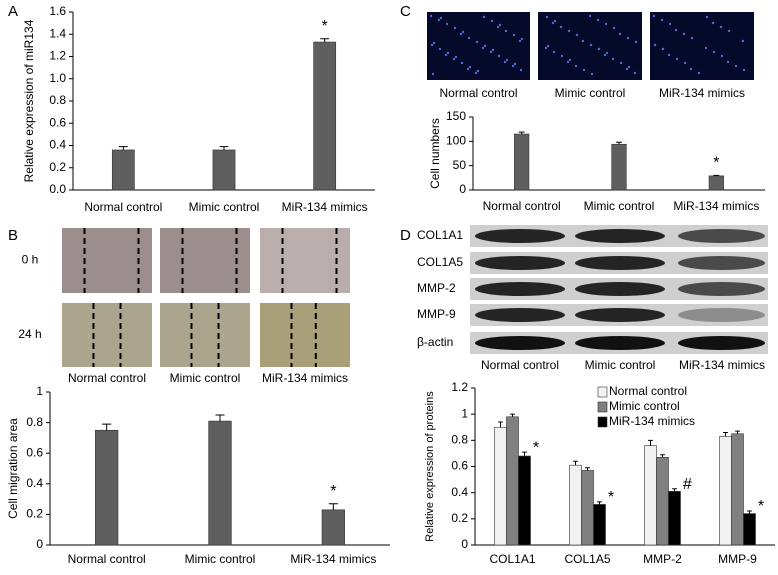 This screenshot has width=778, height=575. Describe the element at coordinates (13, 11) in the screenshot. I see `panel-label: A` at that location.